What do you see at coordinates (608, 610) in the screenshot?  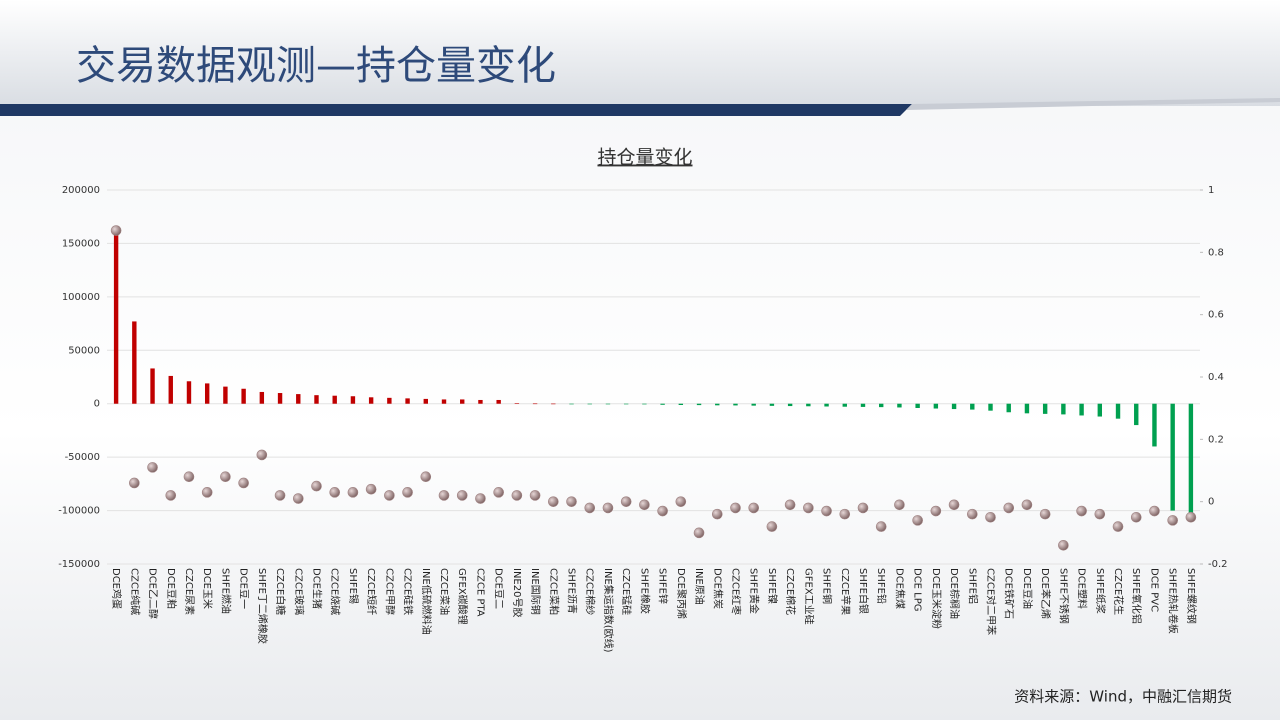 I see `x-tick-label: INE集运指数(欧线)` at bounding box center [608, 610].